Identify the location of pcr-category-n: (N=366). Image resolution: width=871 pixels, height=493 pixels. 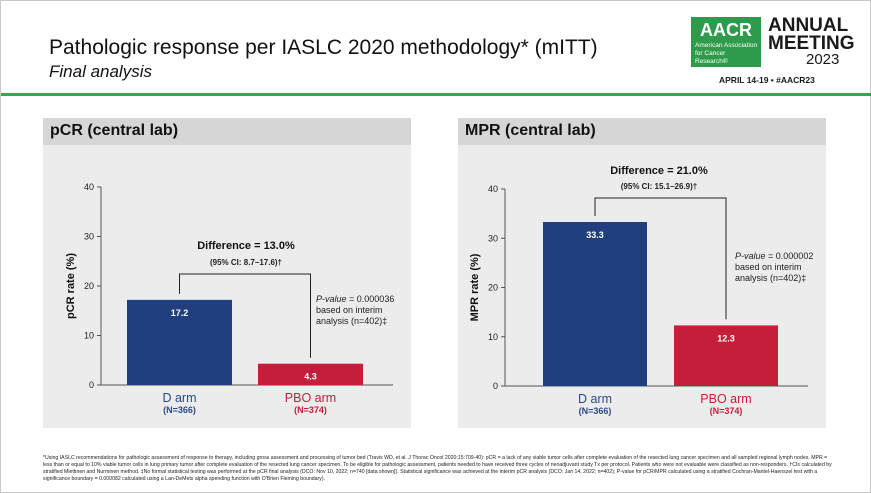
(179, 410).